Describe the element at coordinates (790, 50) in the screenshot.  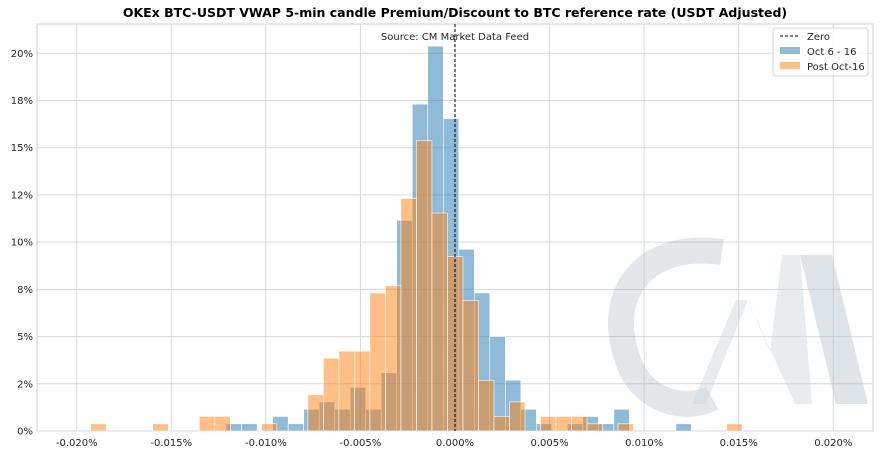
I see `legend-series-1-swatch` at that location.